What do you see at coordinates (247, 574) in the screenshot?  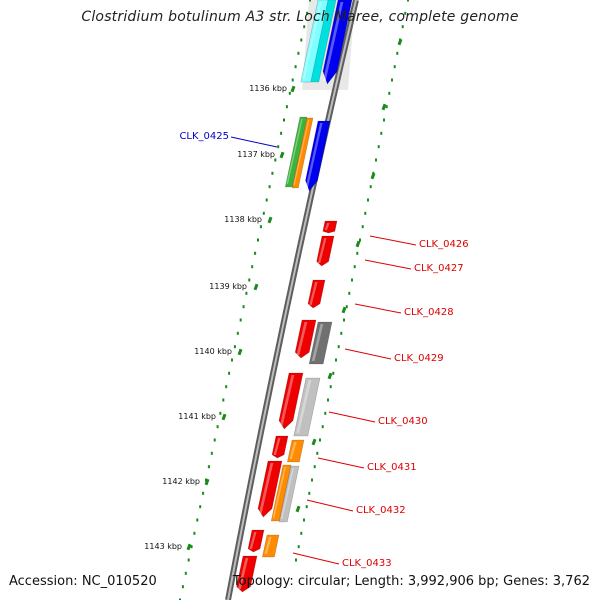 I see `gene-feature-clk0434-red` at bounding box center [247, 574].